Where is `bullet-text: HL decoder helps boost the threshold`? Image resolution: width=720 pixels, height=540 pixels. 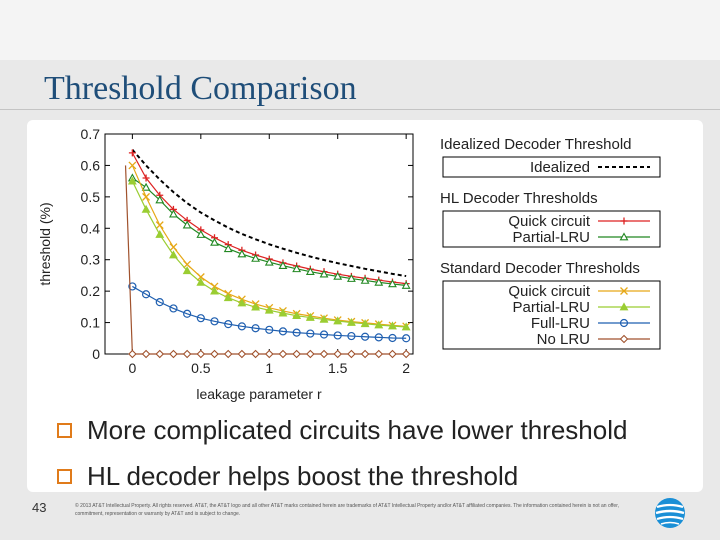 bullet-text: HL decoder helps boost the threshold is located at coordinates (303, 475).